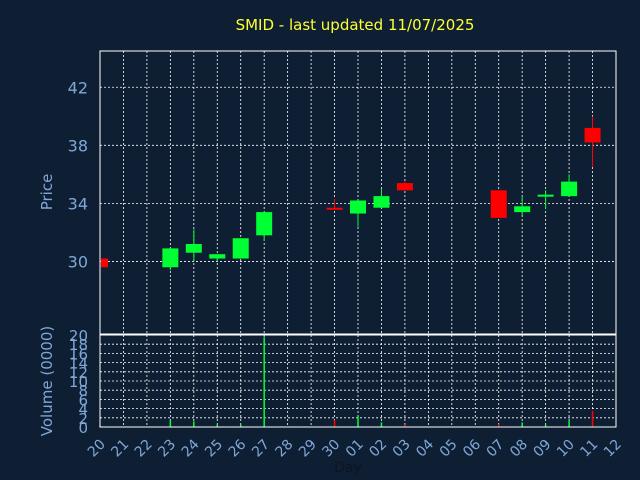 The image size is (640, 480). What do you see at coordinates (191, 448) in the screenshot?
I see `x-tick-label: 24` at bounding box center [191, 448].